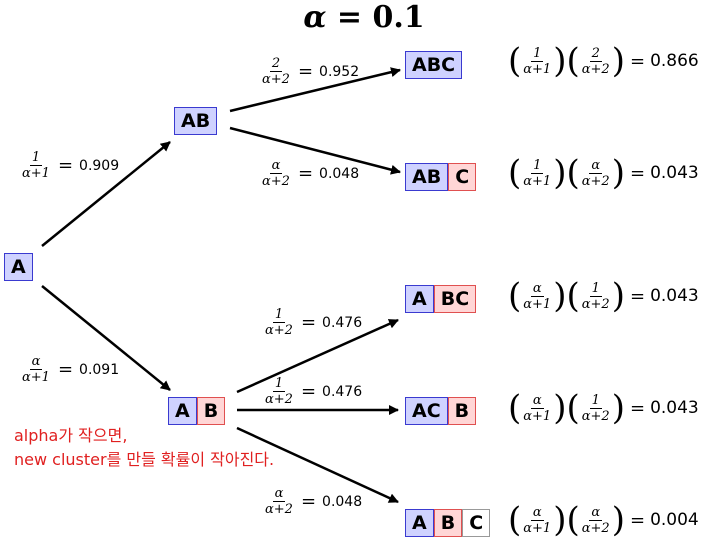 The width and height of the screenshot is (728, 545). I want to click on probability-abc: (1 α+1) (2 α+2) = 0.866, so click(603, 61).